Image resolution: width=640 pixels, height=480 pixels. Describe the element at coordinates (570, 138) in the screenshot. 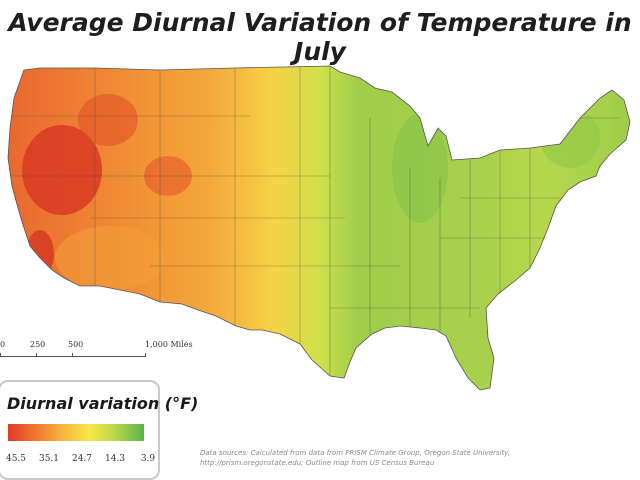

I see `new-england-band` at that location.